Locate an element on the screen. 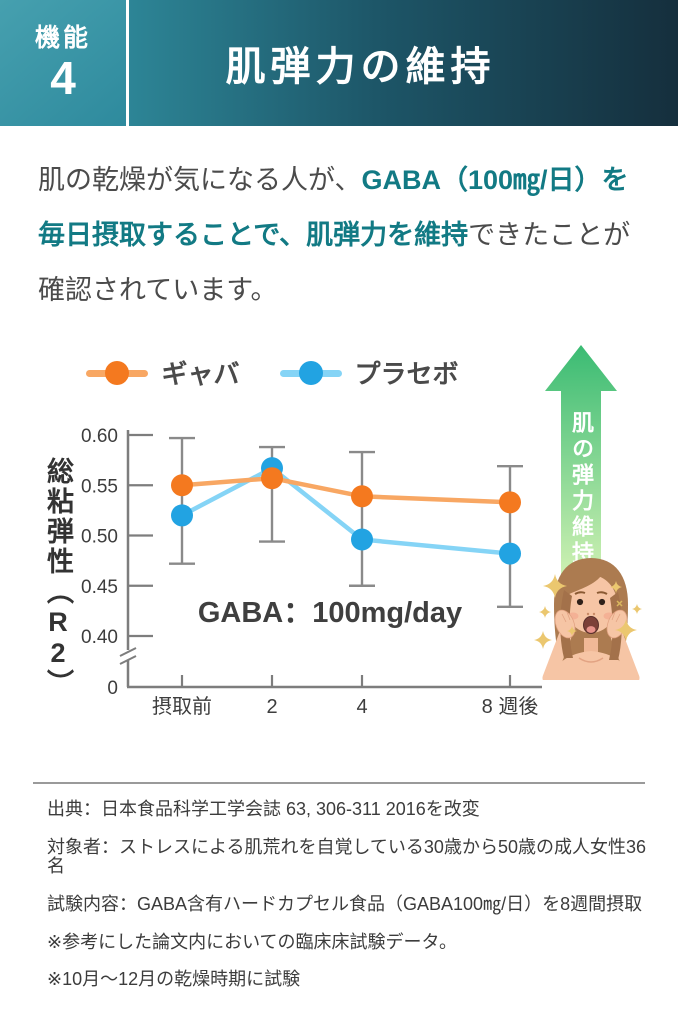  tongue is located at coordinates (591, 629).